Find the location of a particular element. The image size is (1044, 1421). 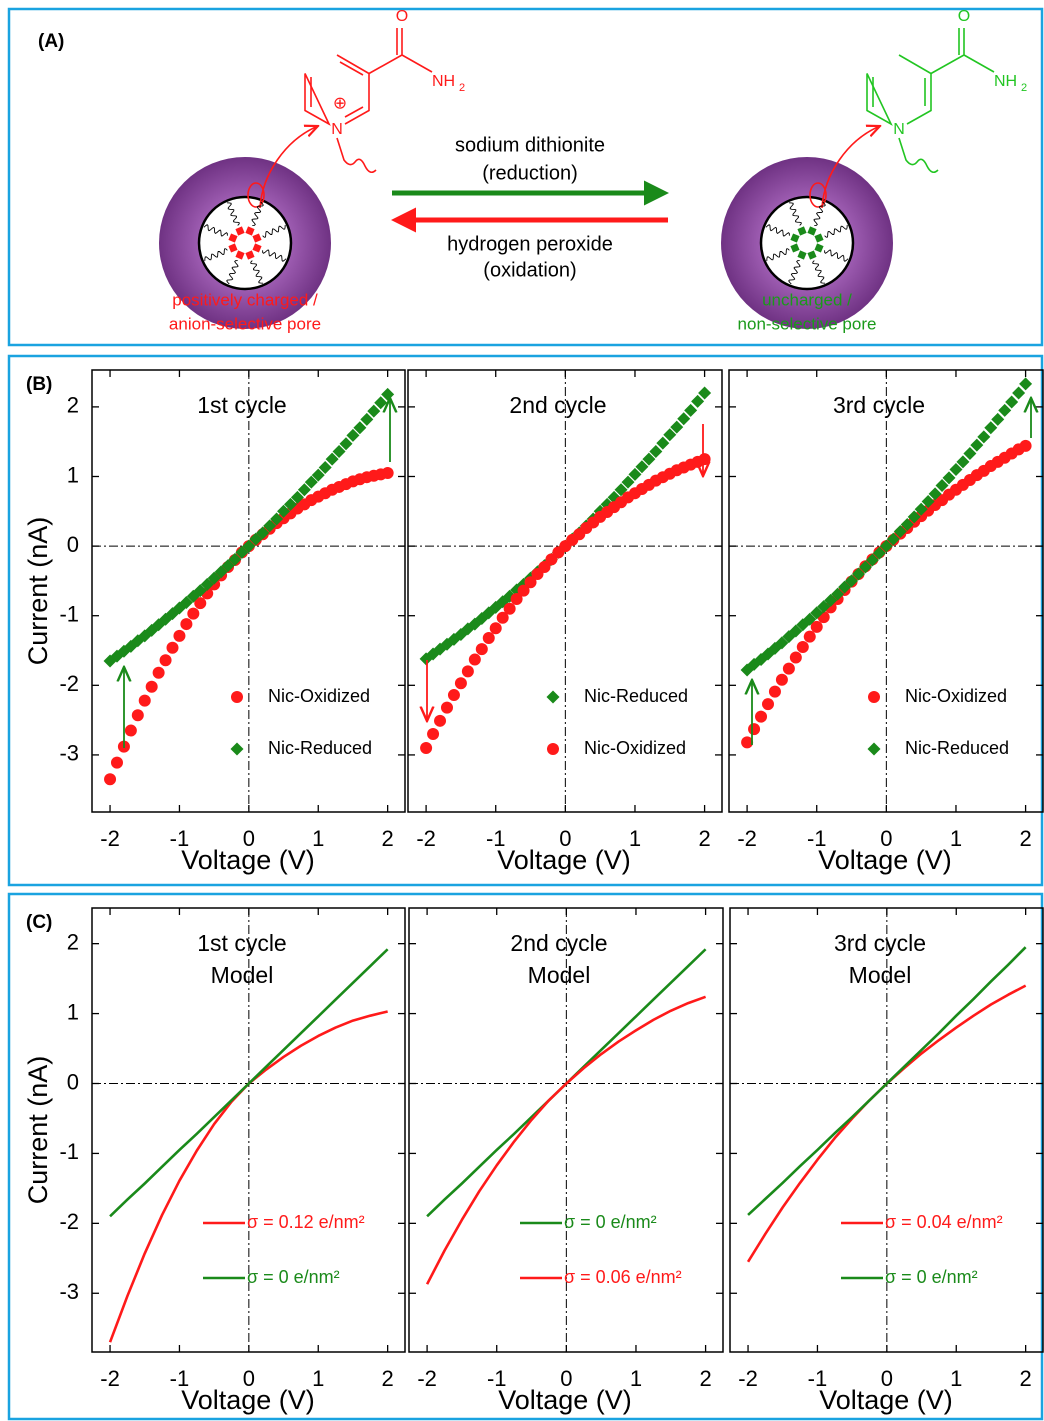

model-line is located at coordinates (249, 1083).